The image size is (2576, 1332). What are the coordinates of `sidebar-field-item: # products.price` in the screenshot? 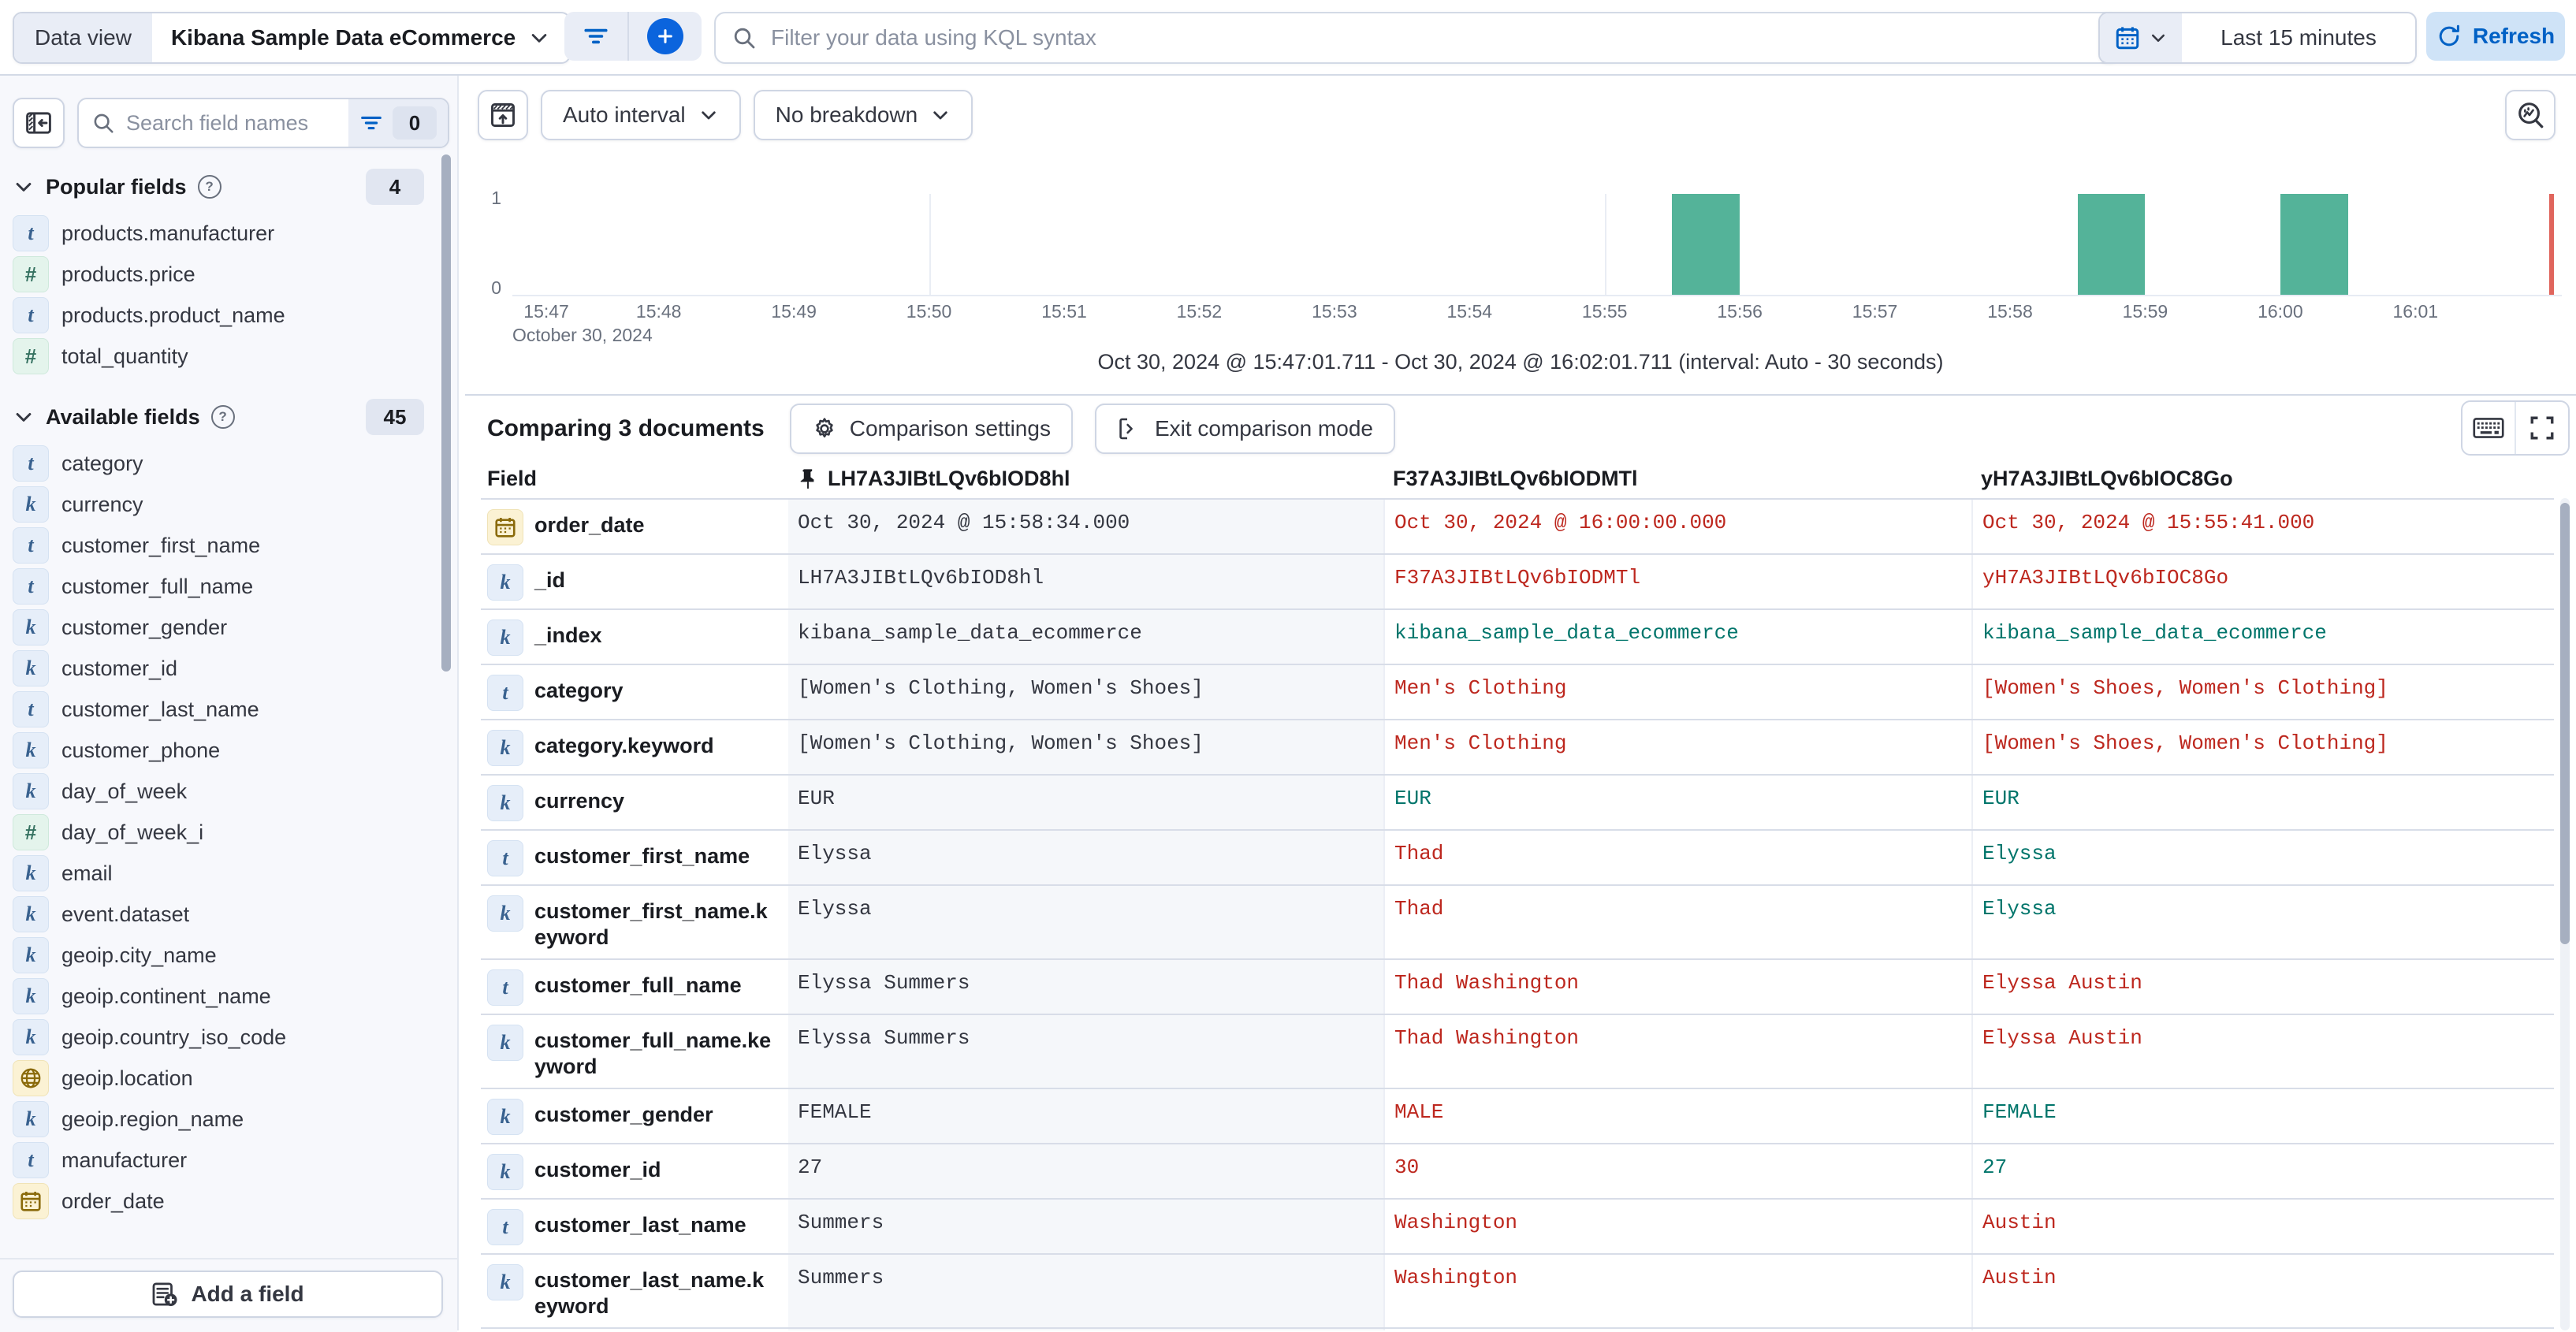 It's located at (228, 274).